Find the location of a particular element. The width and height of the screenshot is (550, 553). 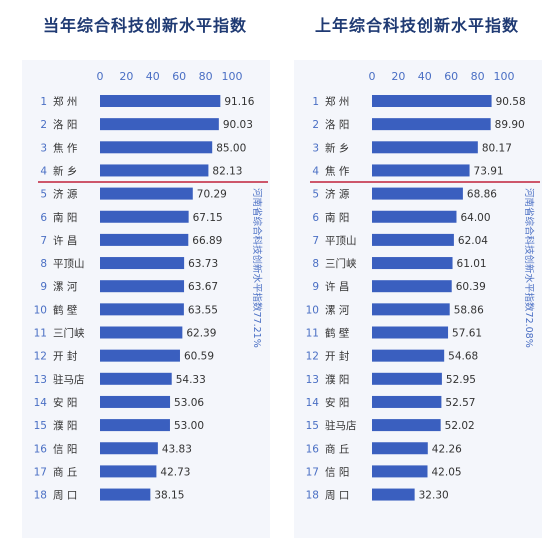

value-label: 62.39 is located at coordinates (201, 334).